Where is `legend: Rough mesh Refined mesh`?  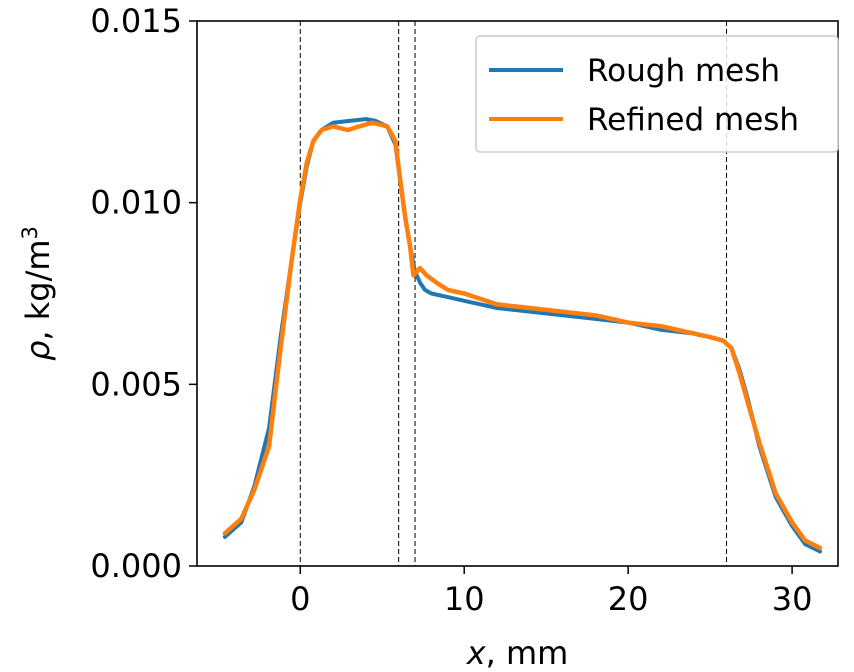 legend: Rough mesh Refined mesh is located at coordinates (657, 94).